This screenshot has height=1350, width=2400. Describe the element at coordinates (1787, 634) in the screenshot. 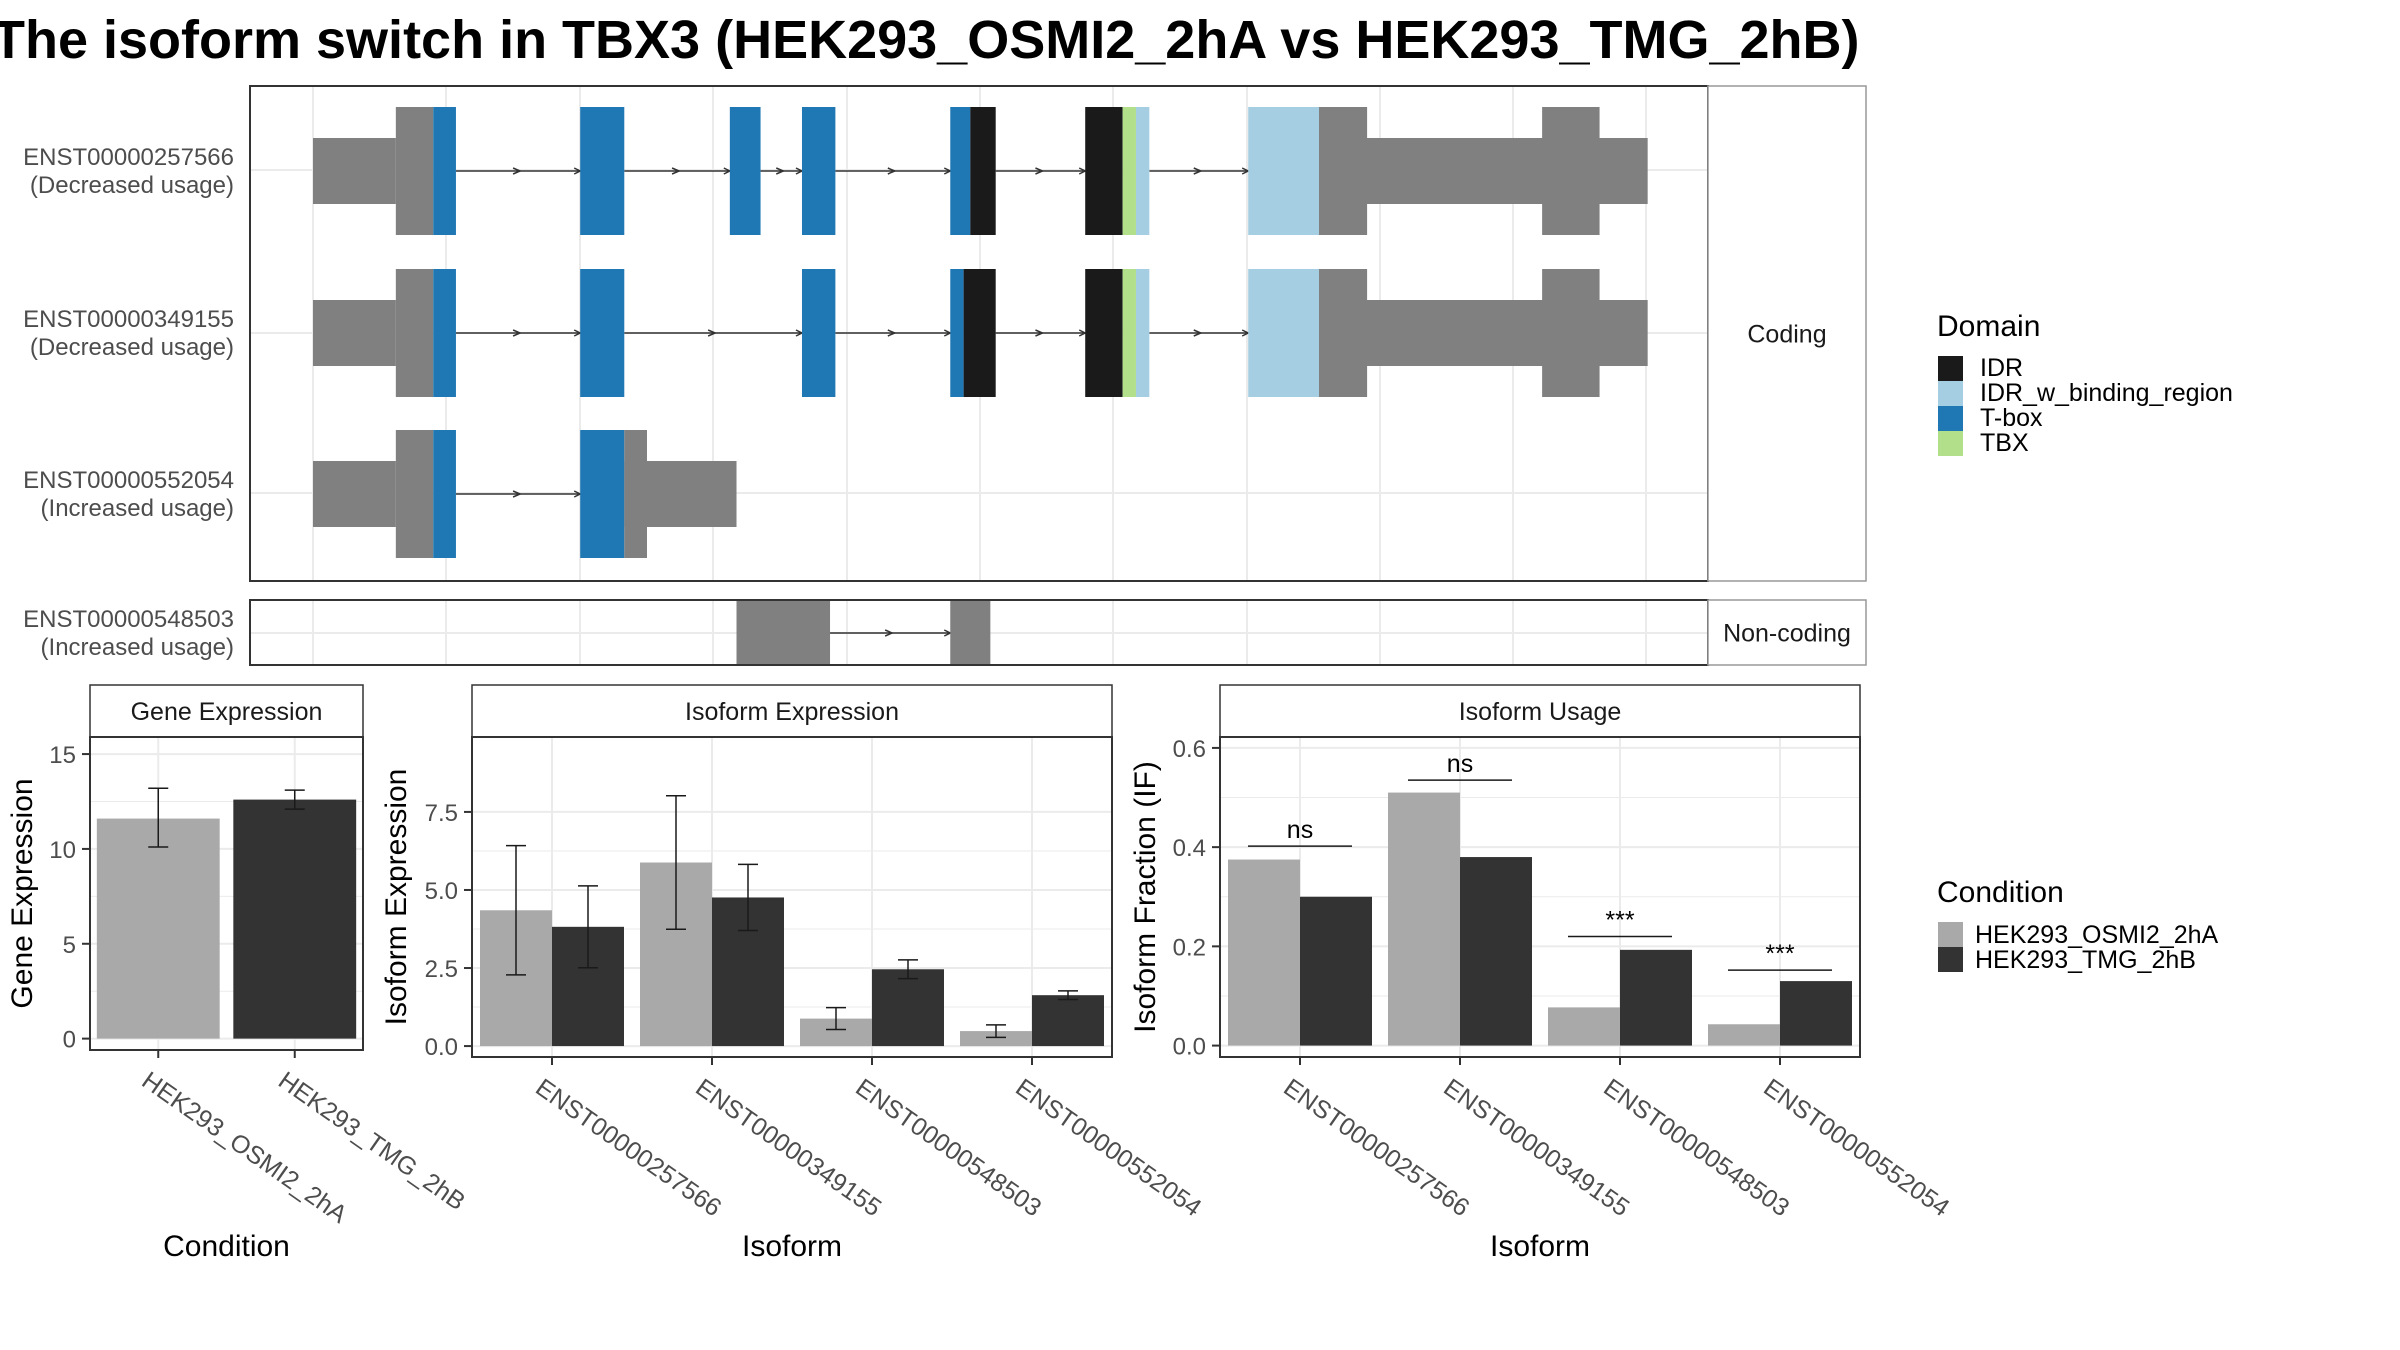

I see `facet-strip-noncoding-label: Non-coding` at that location.